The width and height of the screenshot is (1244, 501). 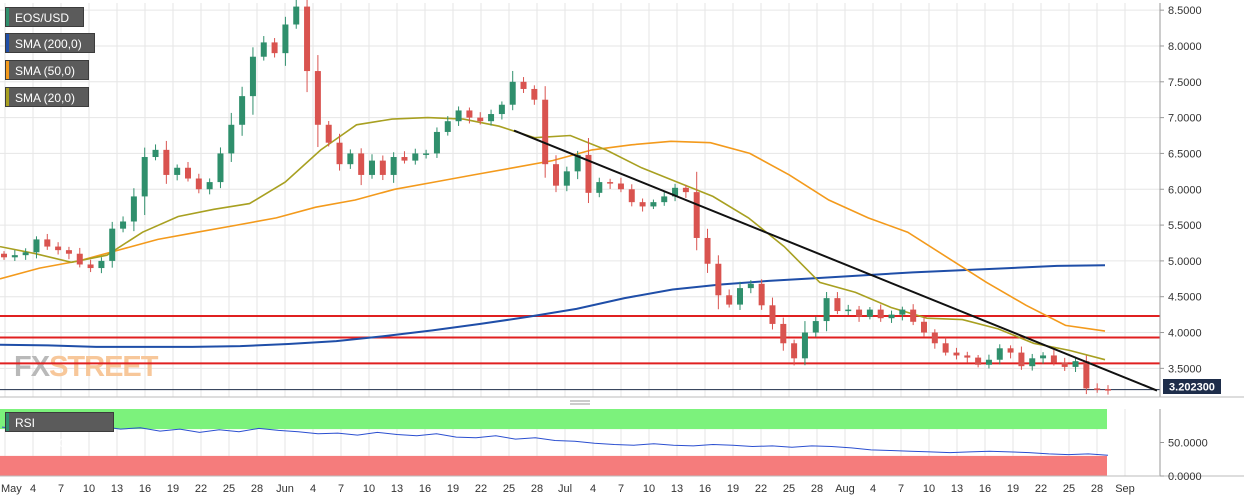 I want to click on x-tick-label: May, so click(x=11, y=489).